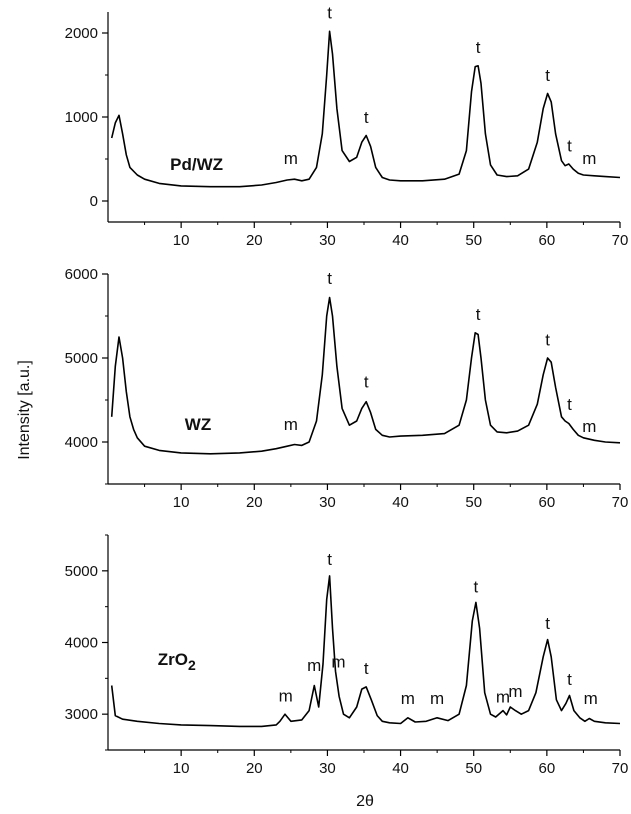 This screenshot has width=631, height=814. Describe the element at coordinates (94, 201) in the screenshot. I see `y-tick-label: 0` at that location.